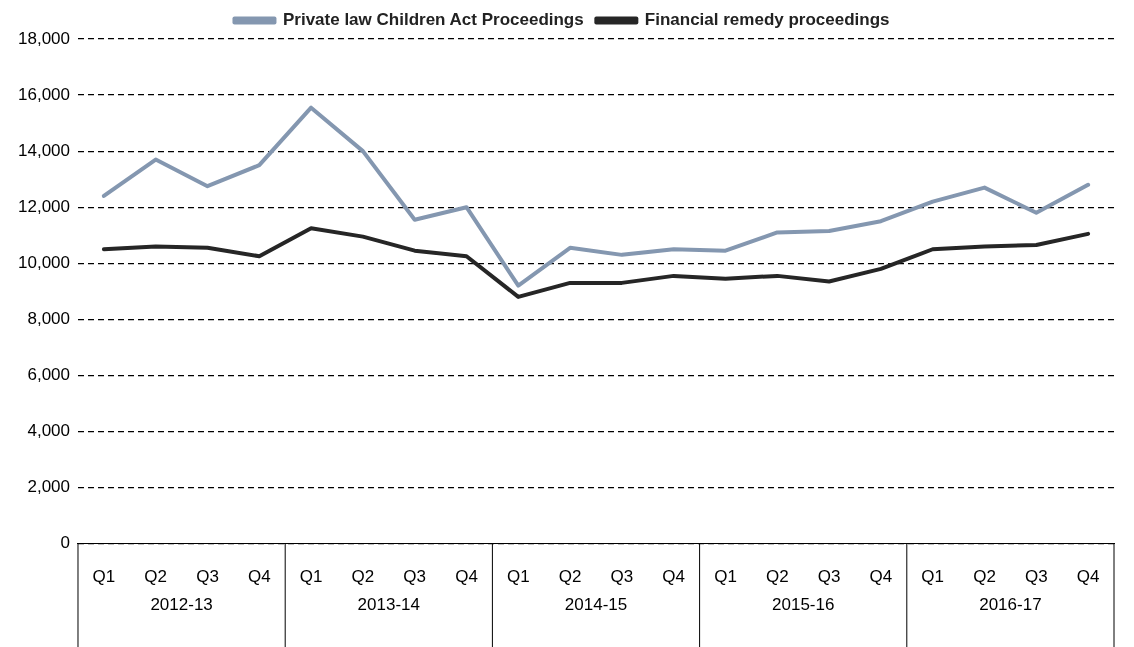 Image resolution: width=1134 pixels, height=647 pixels. Describe the element at coordinates (44, 94) in the screenshot. I see `y-tick-label: 16,000` at that location.